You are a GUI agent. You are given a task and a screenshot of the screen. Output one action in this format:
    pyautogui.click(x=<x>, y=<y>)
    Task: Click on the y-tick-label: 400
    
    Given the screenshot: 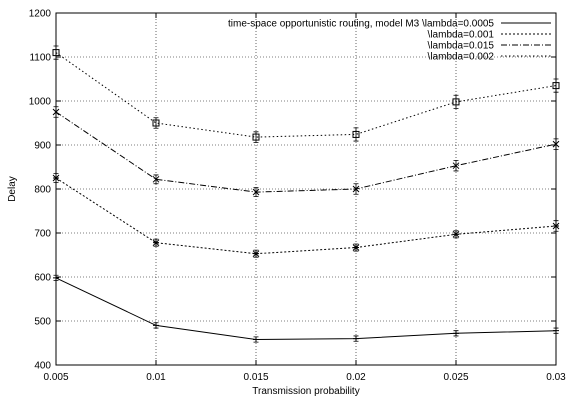 What is the action you would take?
    pyautogui.click(x=42, y=366)
    